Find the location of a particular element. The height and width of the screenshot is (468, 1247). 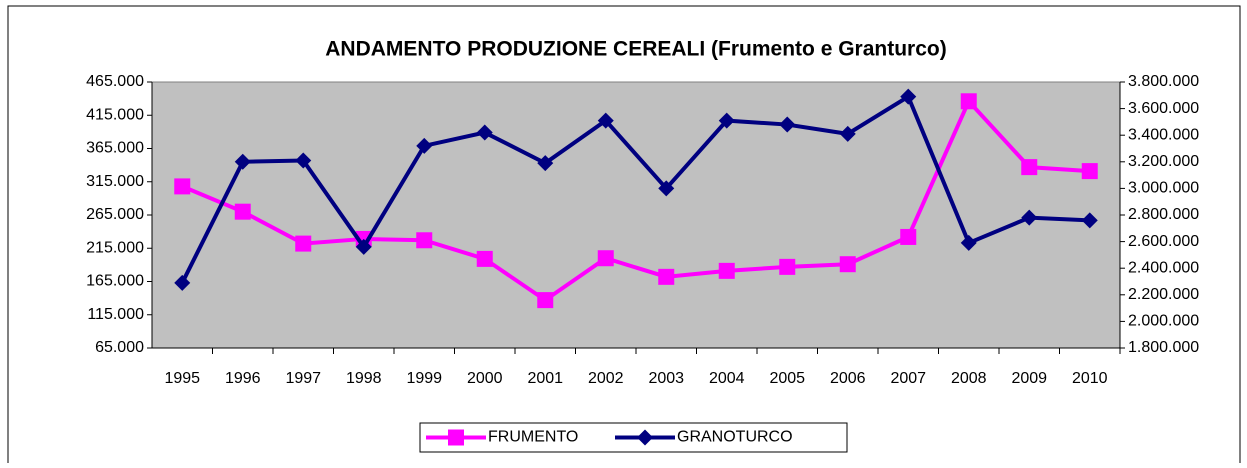

y-tick-label: 415.000 is located at coordinates (115, 114).